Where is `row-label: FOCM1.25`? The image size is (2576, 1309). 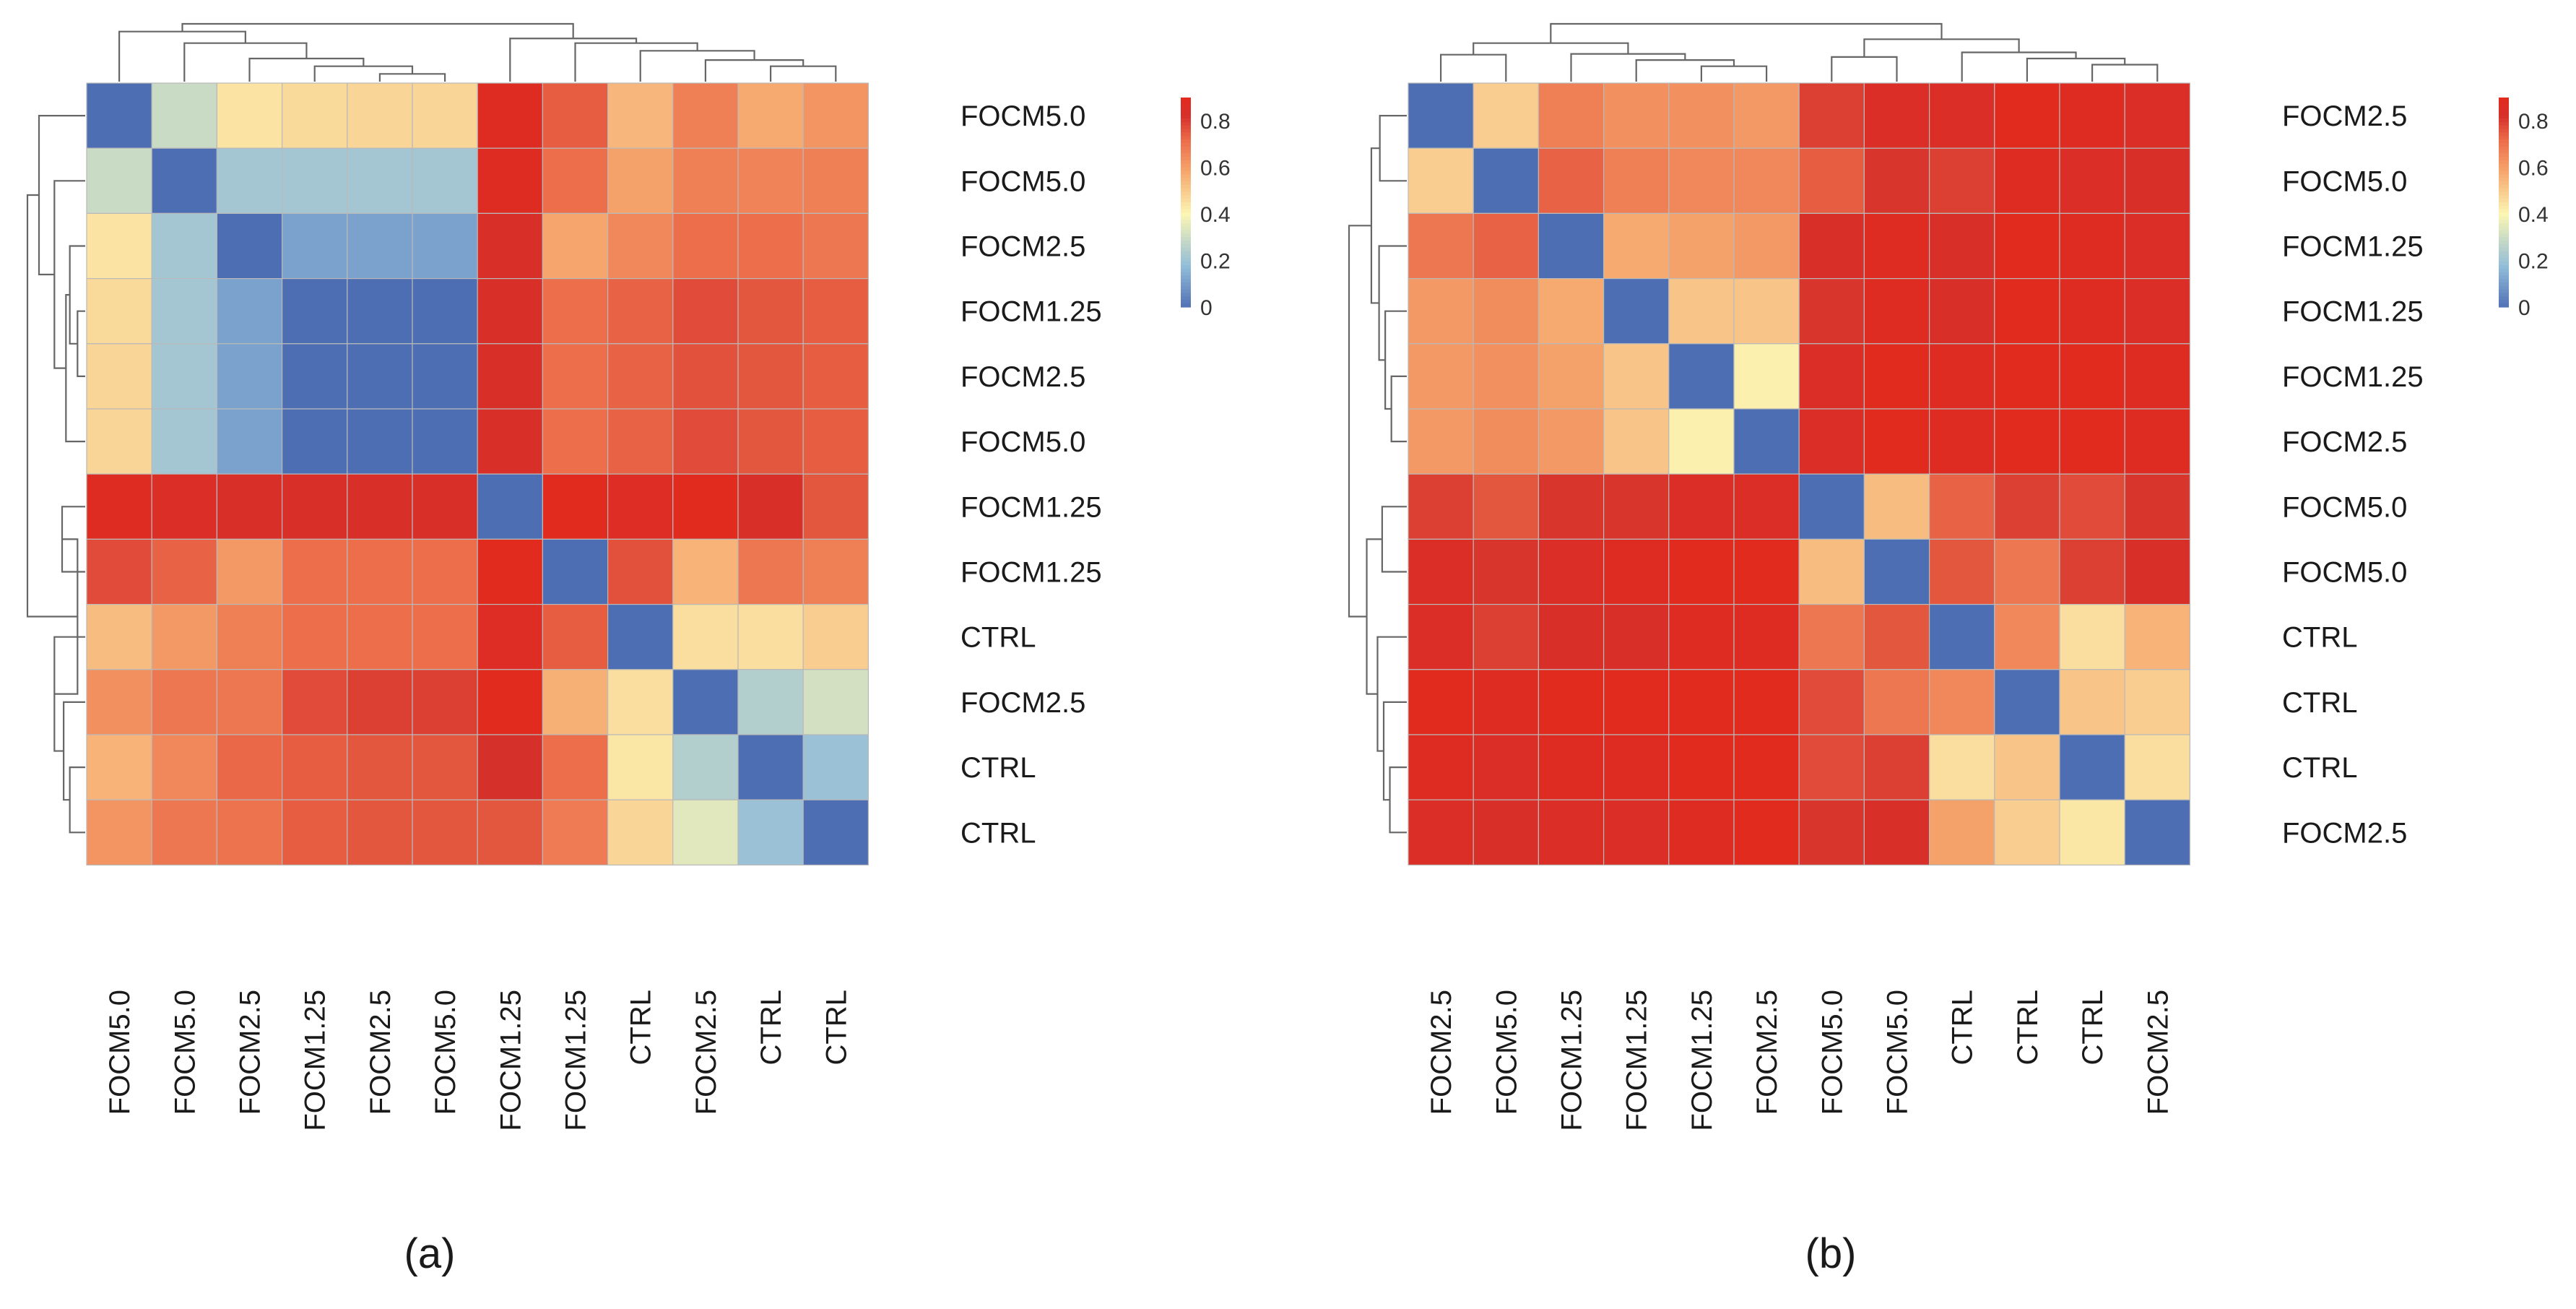 row-label: FOCM1.25 is located at coordinates (2353, 377).